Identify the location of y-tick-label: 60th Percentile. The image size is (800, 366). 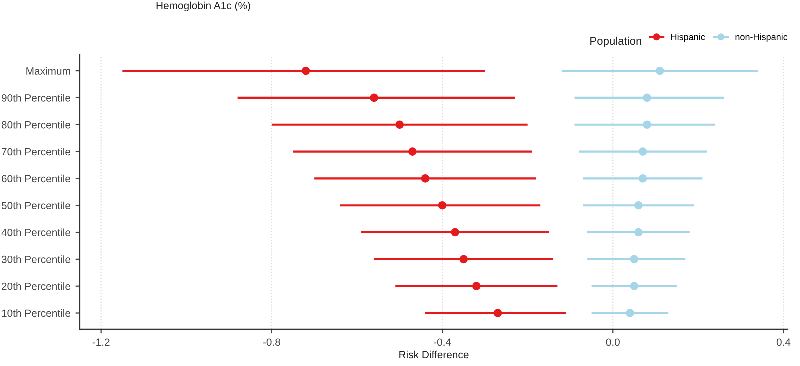
(36, 178).